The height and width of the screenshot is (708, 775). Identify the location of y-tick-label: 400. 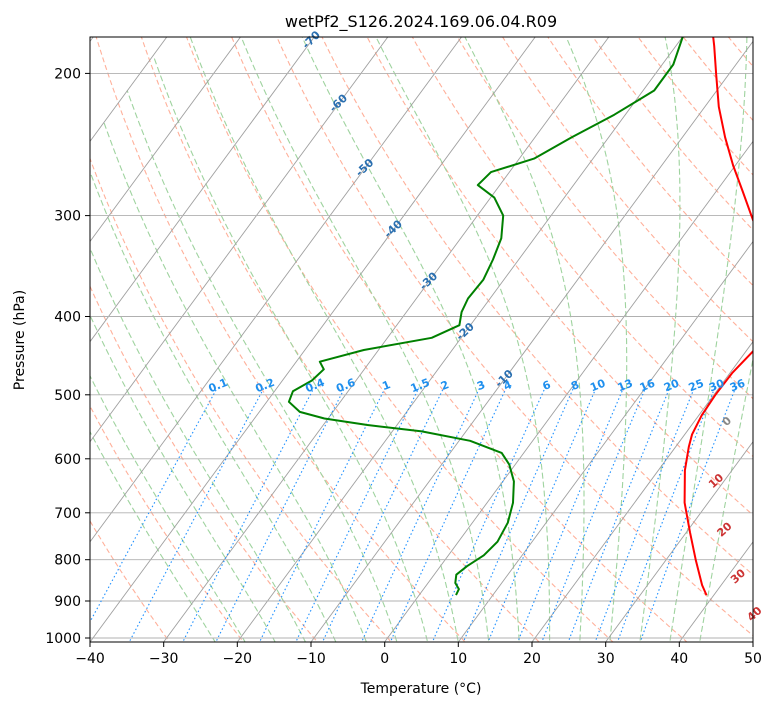
(67, 318).